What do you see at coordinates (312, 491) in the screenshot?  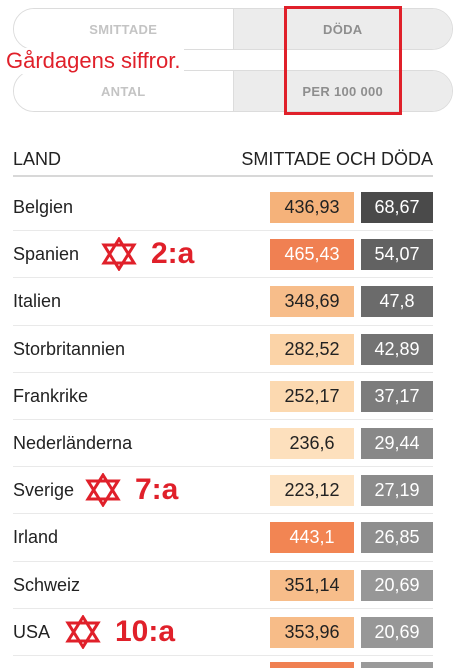 I see `cases-value: 223,12` at bounding box center [312, 491].